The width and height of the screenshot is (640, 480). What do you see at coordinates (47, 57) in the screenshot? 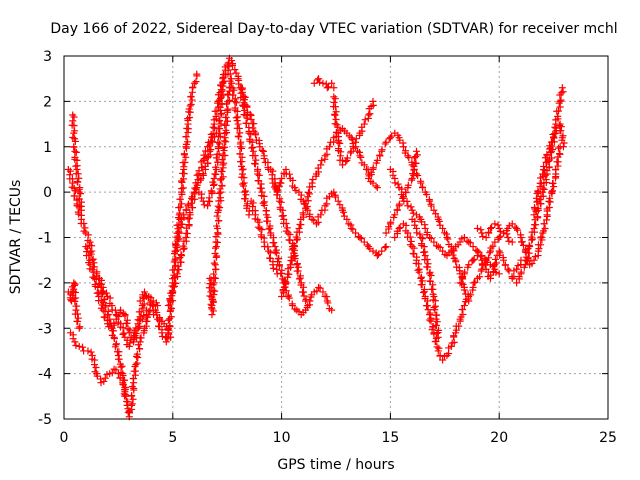
I see `y-tick-label: 3` at bounding box center [47, 57].